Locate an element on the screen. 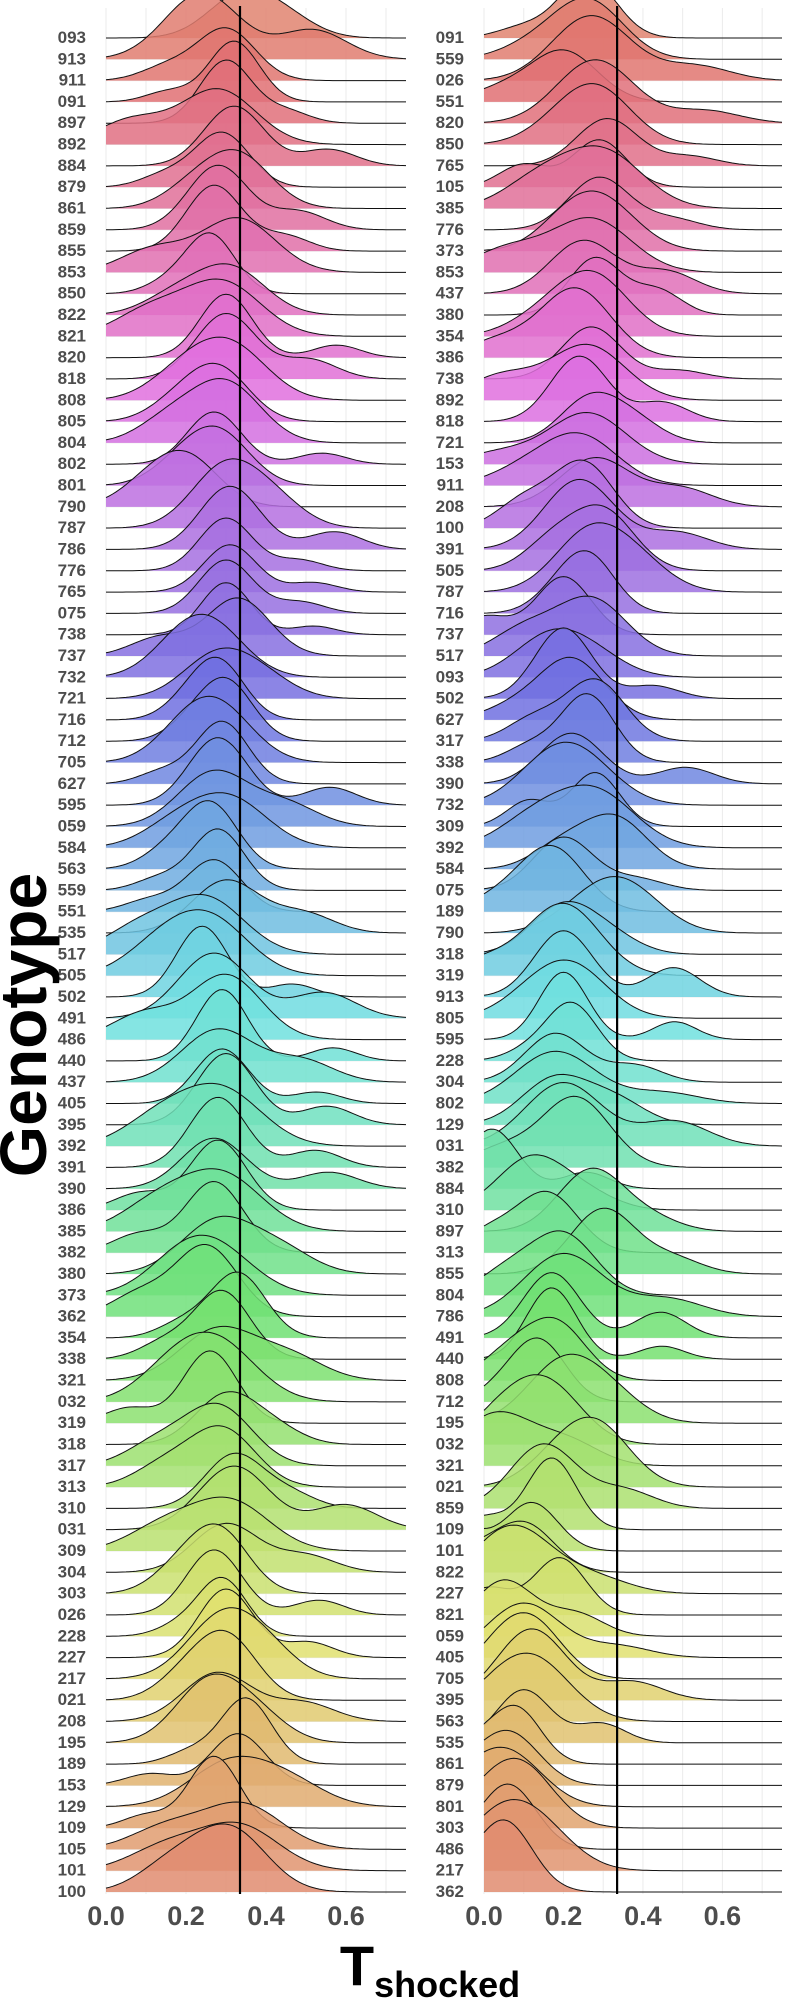 The image size is (800, 2005). y-tick-label: 808 is located at coordinates (450, 1380).